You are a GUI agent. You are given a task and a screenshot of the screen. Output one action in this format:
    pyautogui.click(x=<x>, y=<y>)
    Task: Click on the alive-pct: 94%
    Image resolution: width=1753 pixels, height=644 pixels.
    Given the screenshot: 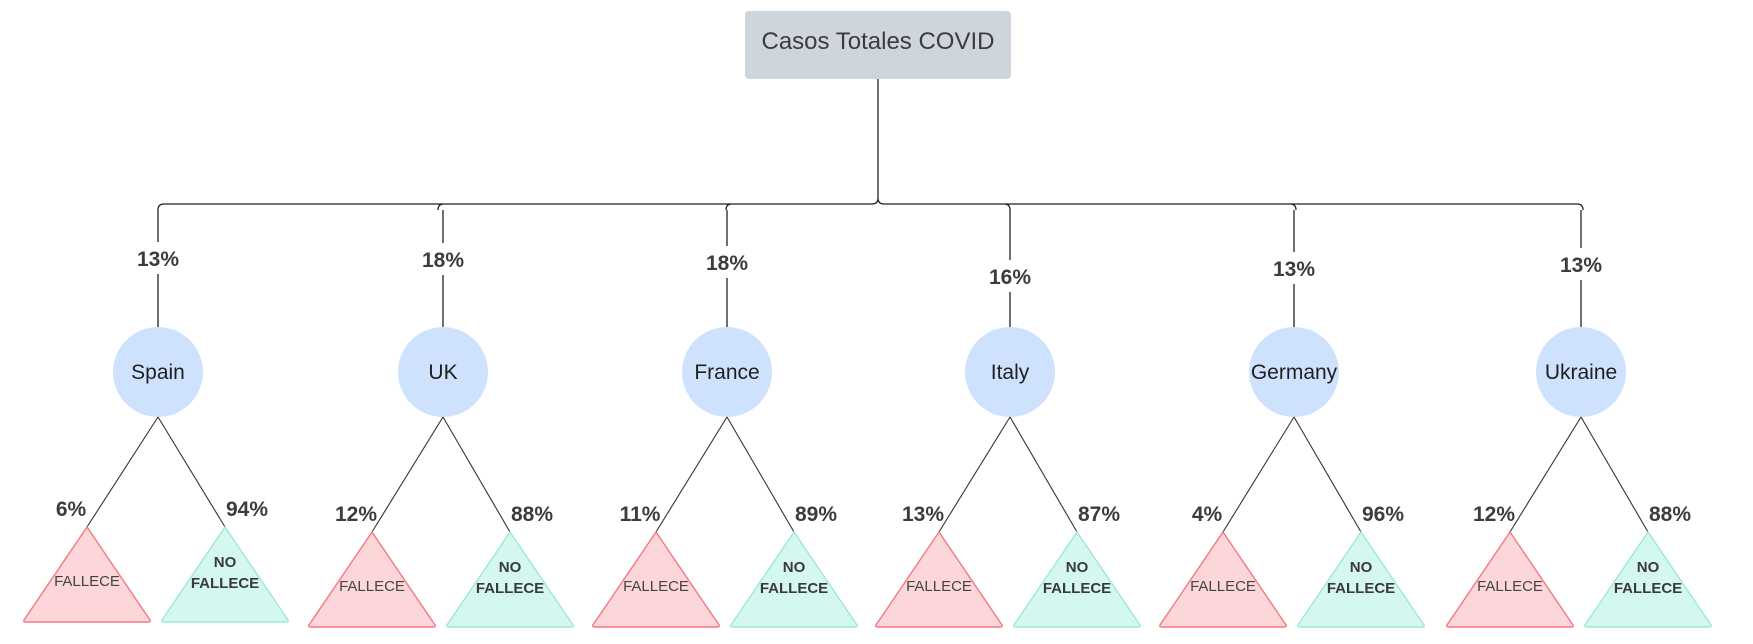 What is the action you would take?
    pyautogui.click(x=247, y=509)
    